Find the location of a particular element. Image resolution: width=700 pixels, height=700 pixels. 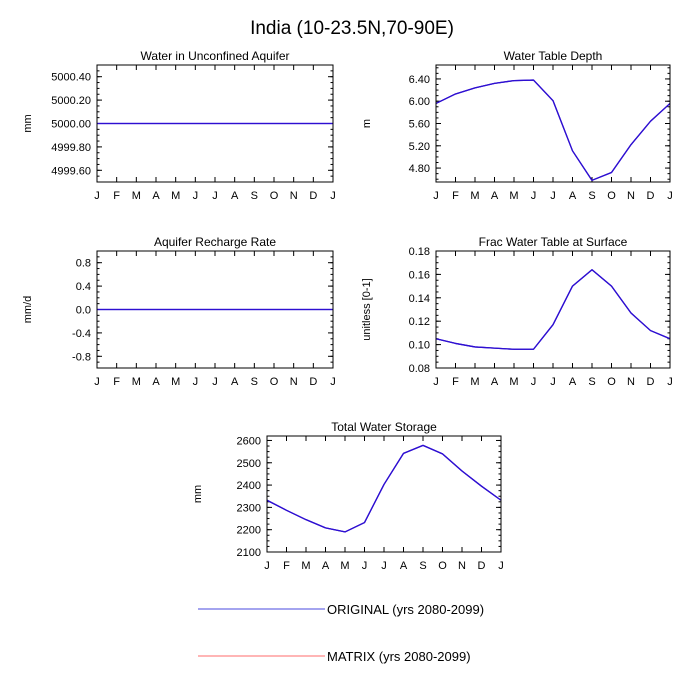

y-tick-label: 5.20 is located at coordinates (419, 147).